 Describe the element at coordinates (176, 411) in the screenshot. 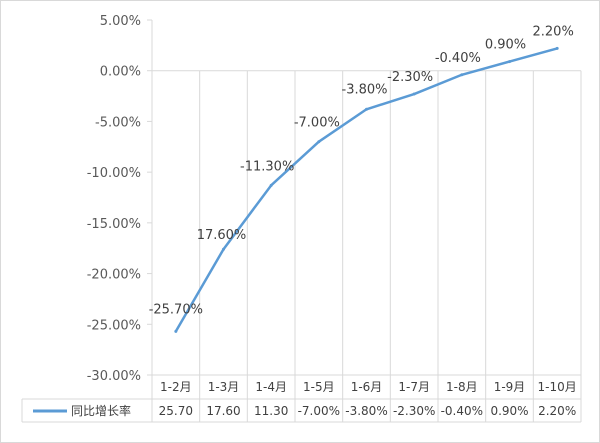

I see `table-cell-value: 25.70` at that location.